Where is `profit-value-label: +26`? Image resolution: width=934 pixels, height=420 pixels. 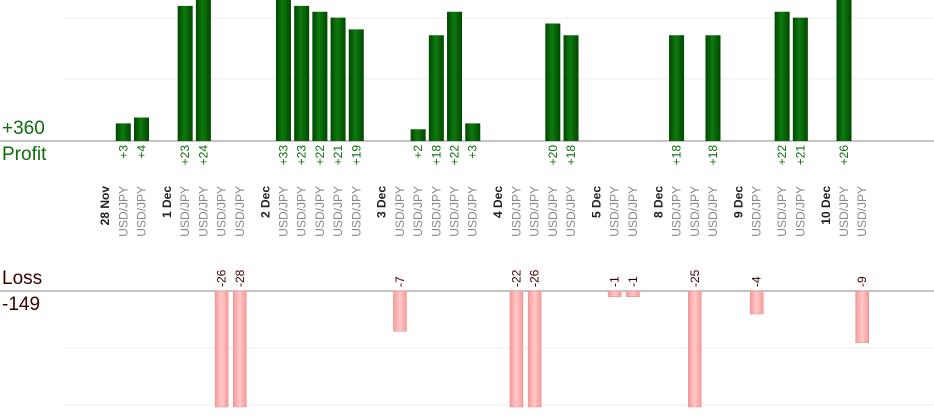
profit-value-label: +26 is located at coordinates (844, 155).